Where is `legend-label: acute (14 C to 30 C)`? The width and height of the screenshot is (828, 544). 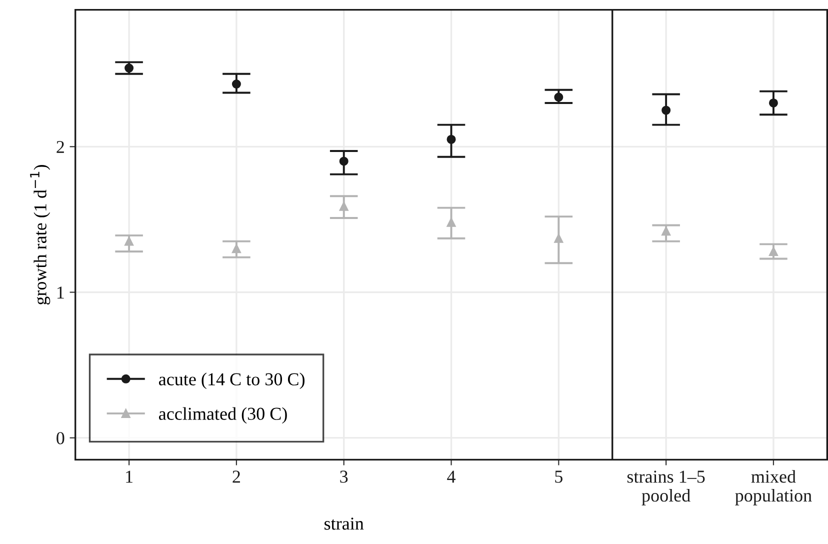 legend-label: acute (14 C to 30 C) is located at coordinates (231, 381).